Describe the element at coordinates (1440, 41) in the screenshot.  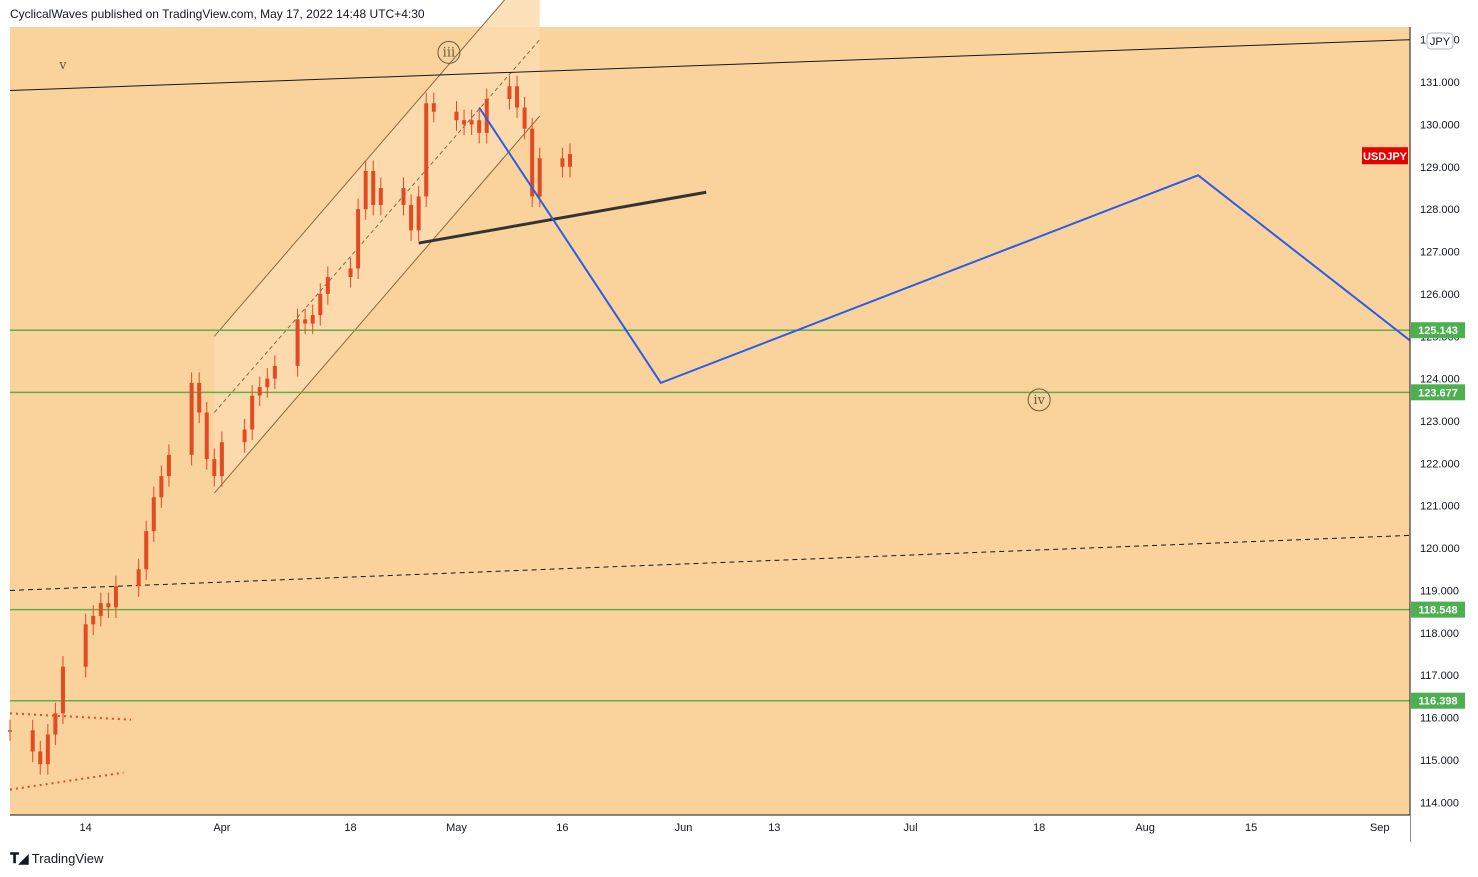
I see `currency-badge-bg` at that location.